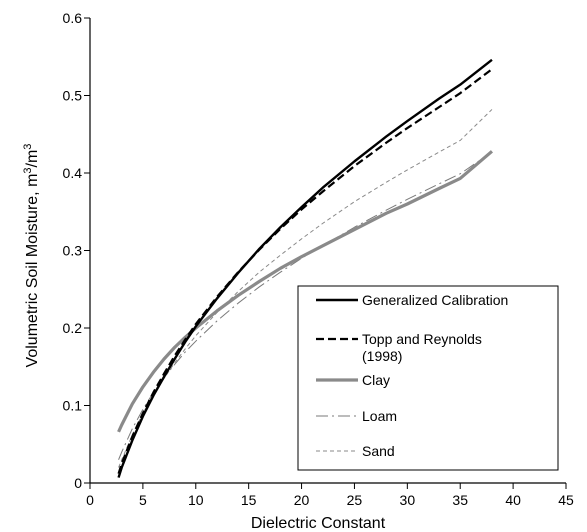 This screenshot has height=532, width=587. Describe the element at coordinates (73, 406) in the screenshot. I see `y-tick-label: 0.1` at that location.